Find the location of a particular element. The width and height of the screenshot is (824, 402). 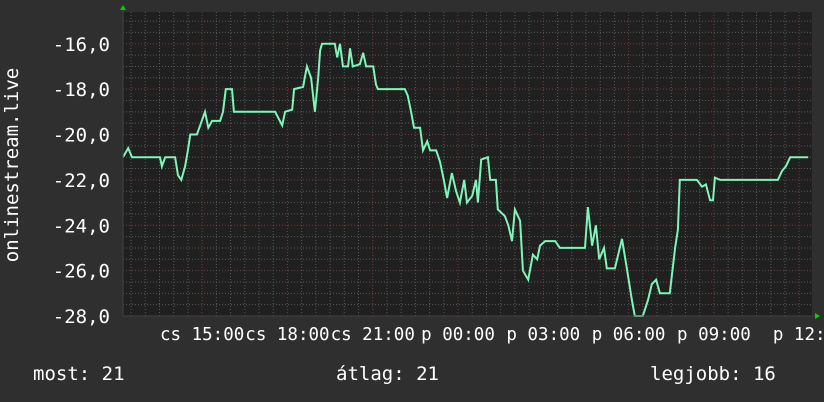

y-tick-label: -22,0 is located at coordinates (81, 181).